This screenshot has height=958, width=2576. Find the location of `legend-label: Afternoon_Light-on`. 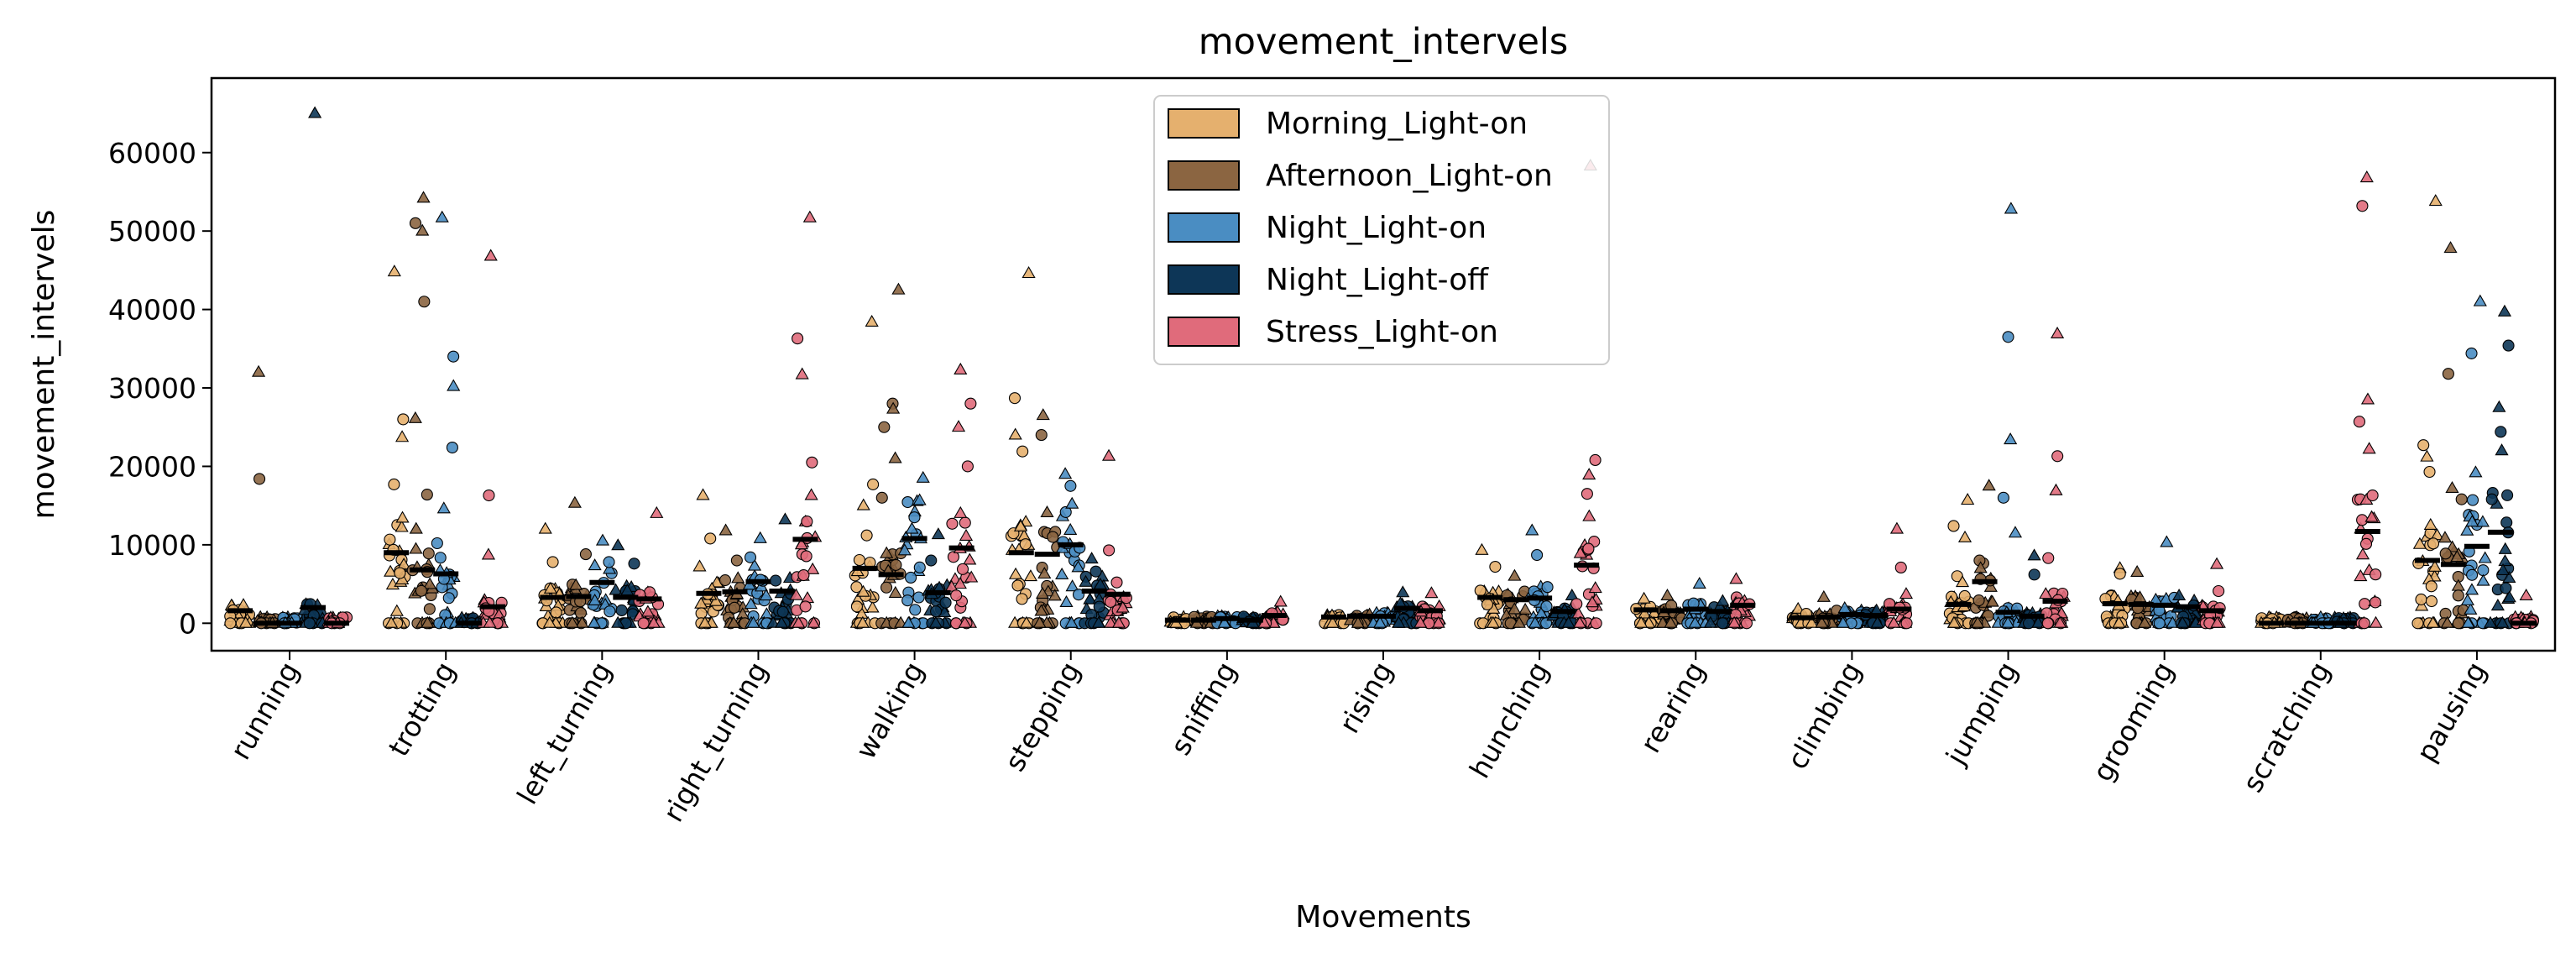

legend-label: Afternoon_Light-on is located at coordinates (1409, 176).